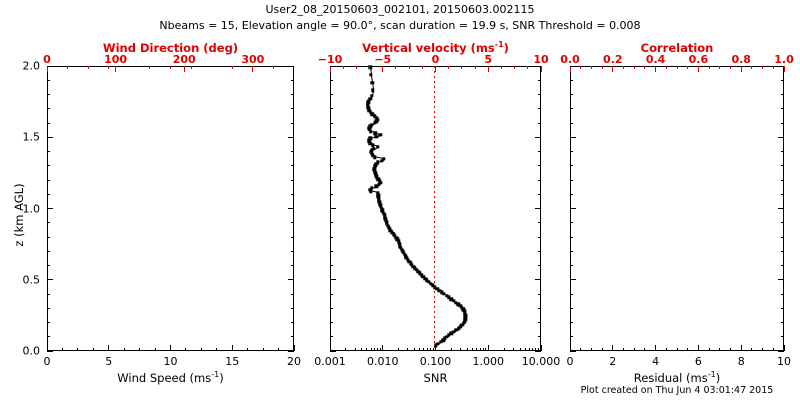  Describe the element at coordinates (655, 59) in the screenshot. I see `top-tick-label: 0.4` at that location.